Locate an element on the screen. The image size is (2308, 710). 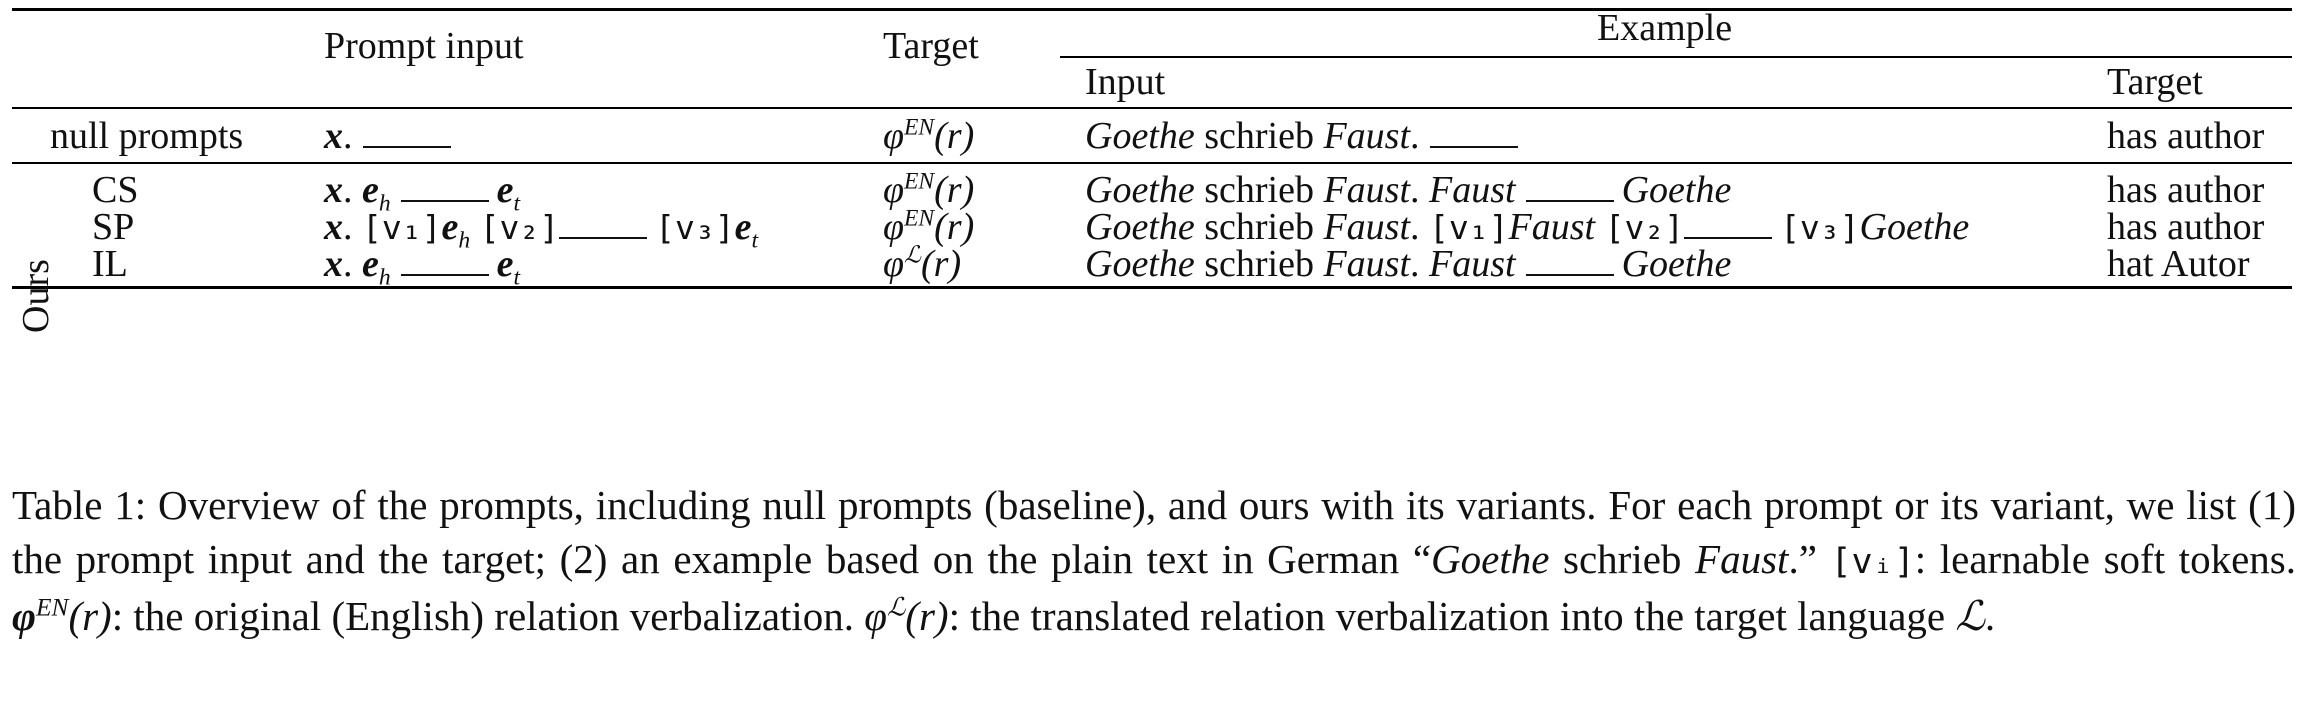
caption-text-7: . is located at coordinates (1990, 616).